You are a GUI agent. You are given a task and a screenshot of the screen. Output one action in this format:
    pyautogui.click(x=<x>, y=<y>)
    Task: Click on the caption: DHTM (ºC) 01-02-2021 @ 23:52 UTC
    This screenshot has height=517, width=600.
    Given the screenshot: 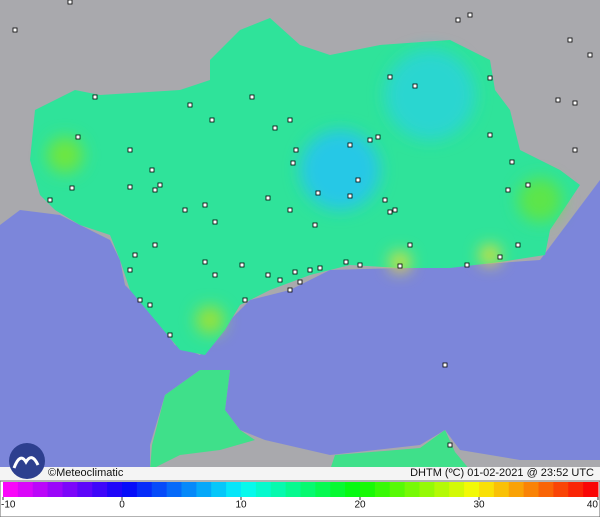 What is the action you would take?
    pyautogui.click(x=502, y=473)
    